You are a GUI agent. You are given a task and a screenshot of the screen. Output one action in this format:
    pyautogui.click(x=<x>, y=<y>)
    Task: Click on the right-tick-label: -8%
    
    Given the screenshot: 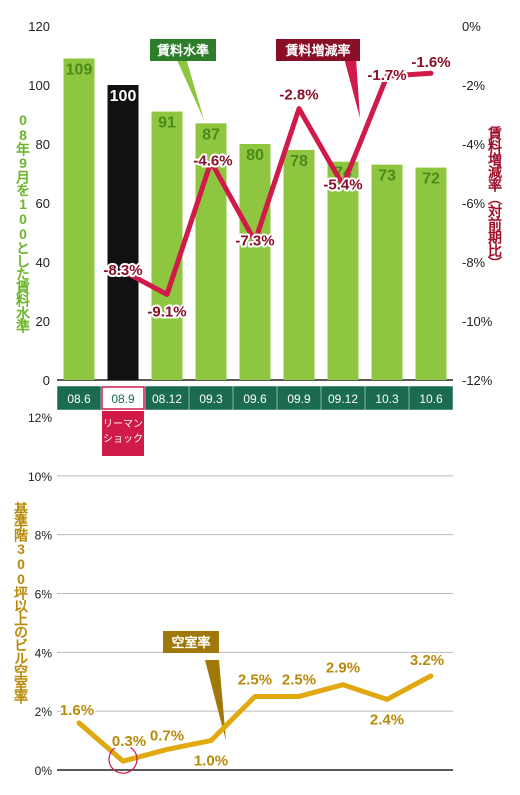 What is the action you would take?
    pyautogui.click(x=474, y=262)
    